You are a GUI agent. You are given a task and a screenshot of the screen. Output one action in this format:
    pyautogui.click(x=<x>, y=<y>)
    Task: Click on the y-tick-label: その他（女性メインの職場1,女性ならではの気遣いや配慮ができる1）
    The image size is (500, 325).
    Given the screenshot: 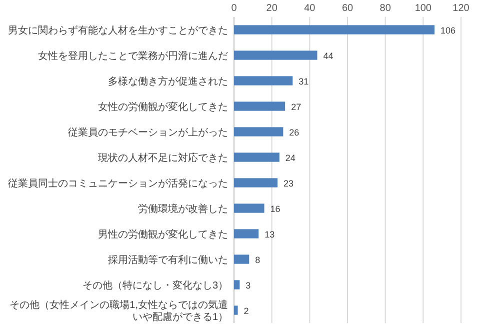 What is the action you would take?
    pyautogui.click(x=119, y=310)
    